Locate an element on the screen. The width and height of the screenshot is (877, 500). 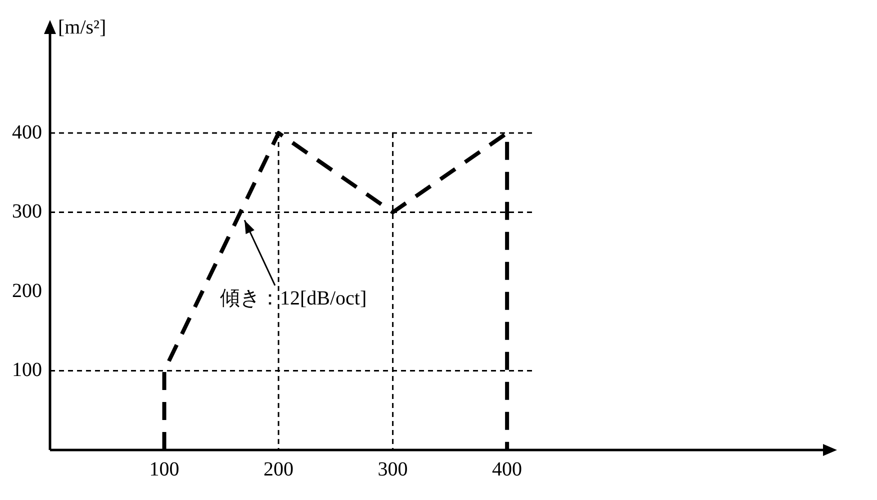
x-tick-label: 300 is located at coordinates (393, 469).